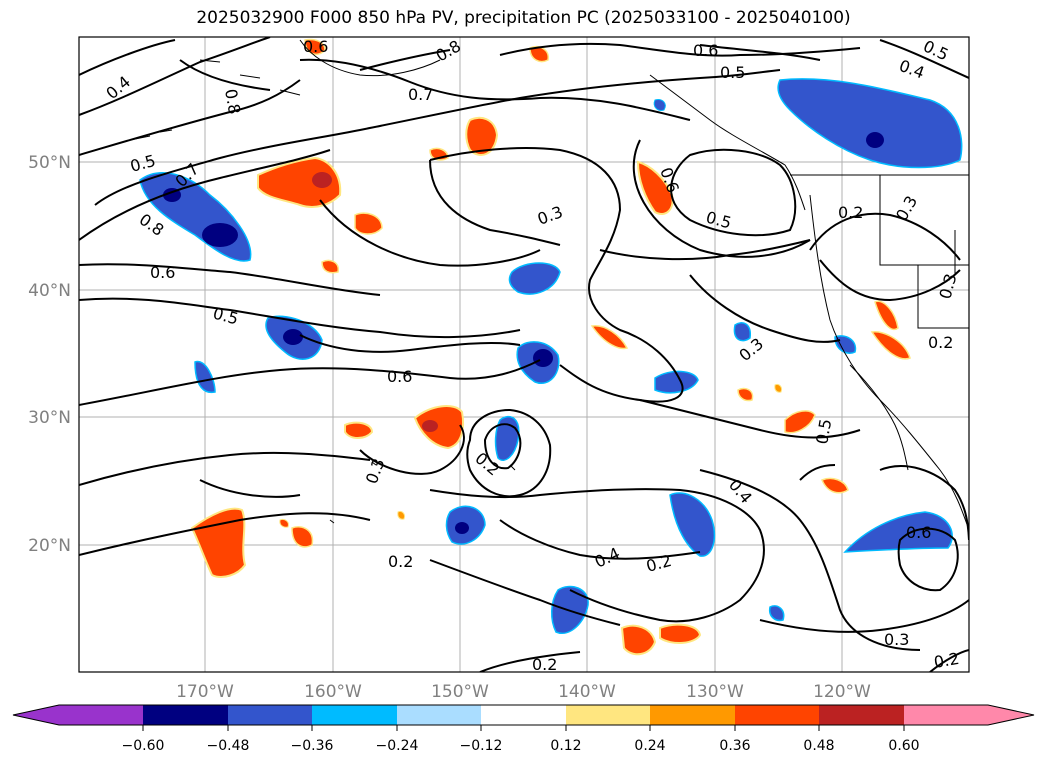 Image resolution: width=1047 pixels, height=765 pixels. What do you see at coordinates (420, 94) in the screenshot?
I see `contour-label: 0.7` at bounding box center [420, 94].